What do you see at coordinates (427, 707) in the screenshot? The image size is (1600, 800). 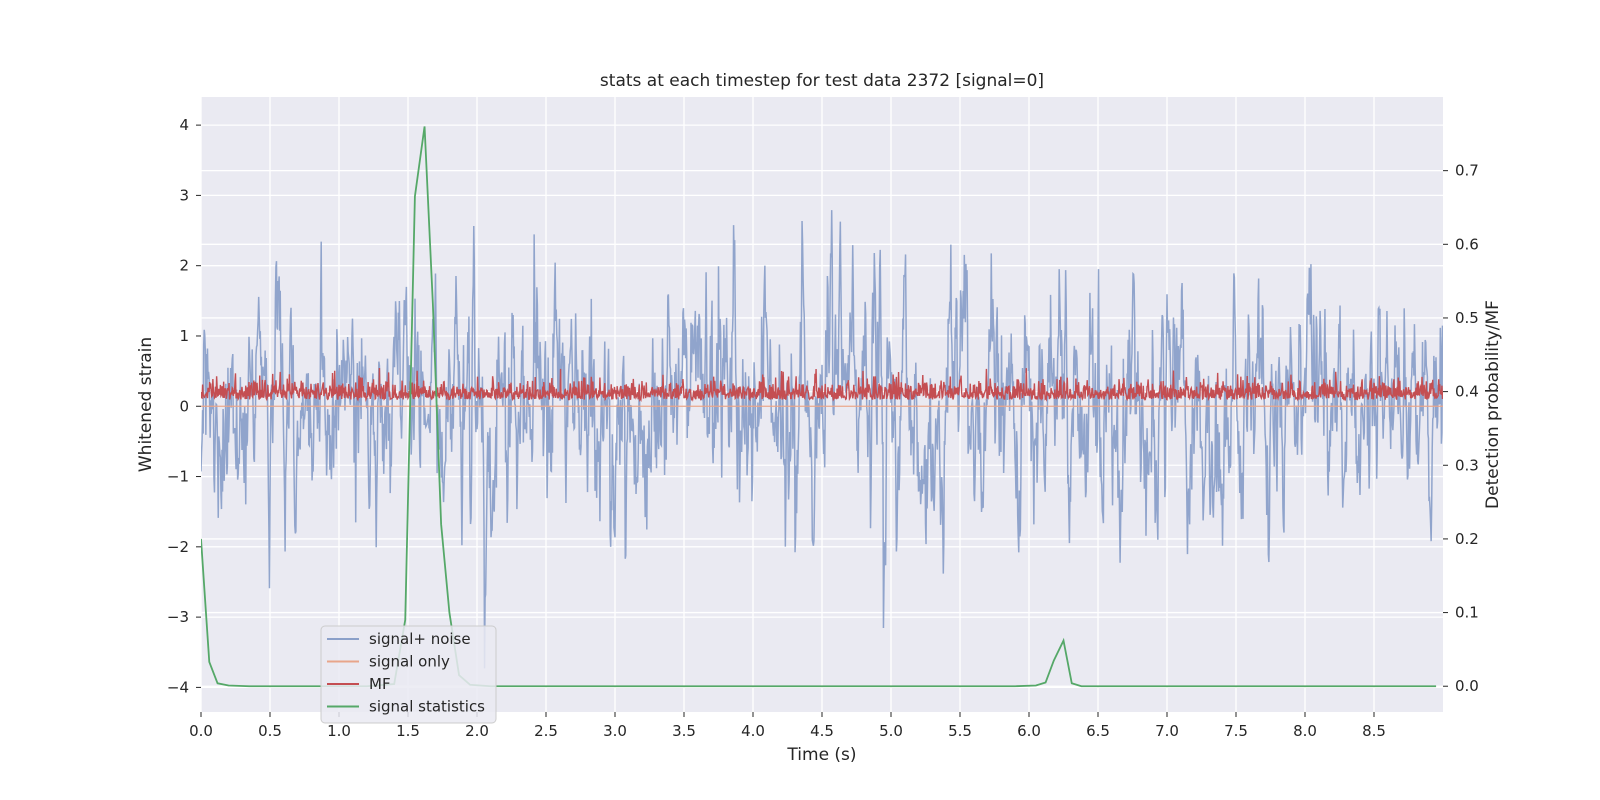 I see `legend-entry: signal statistics` at bounding box center [427, 707].